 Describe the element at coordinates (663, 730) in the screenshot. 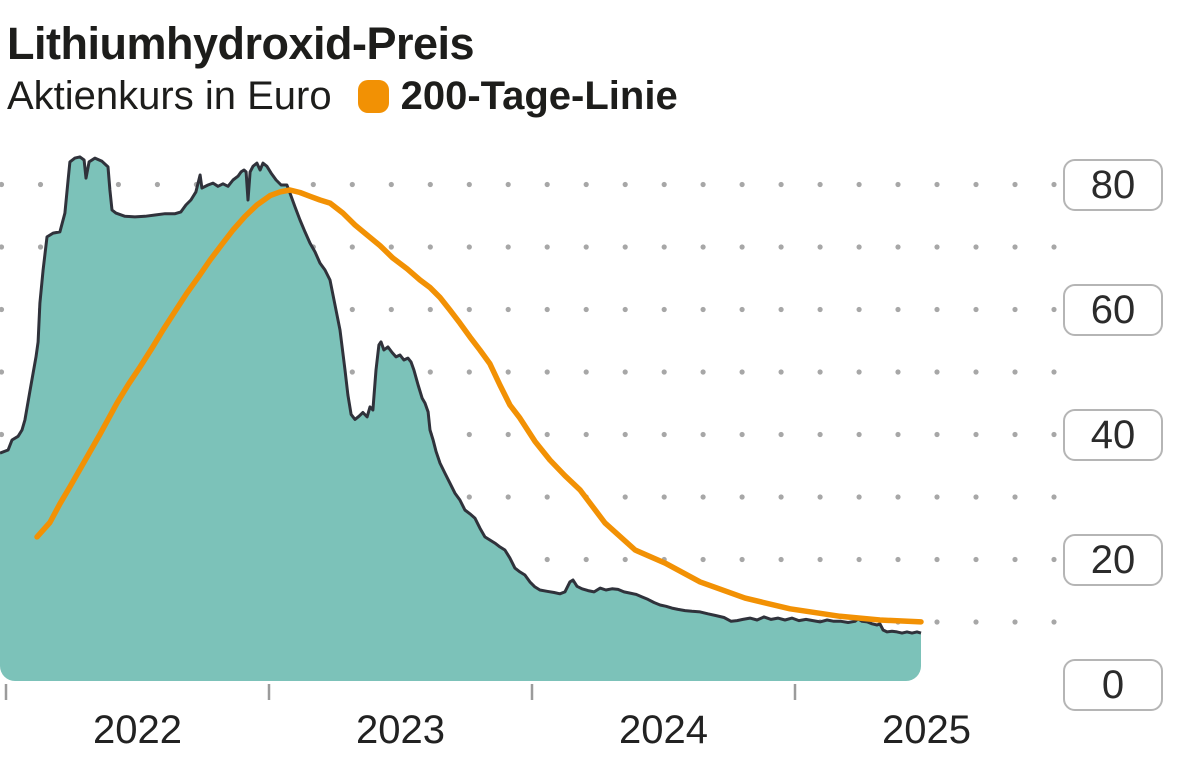

I see `x-axis-label-2024: 2024` at that location.